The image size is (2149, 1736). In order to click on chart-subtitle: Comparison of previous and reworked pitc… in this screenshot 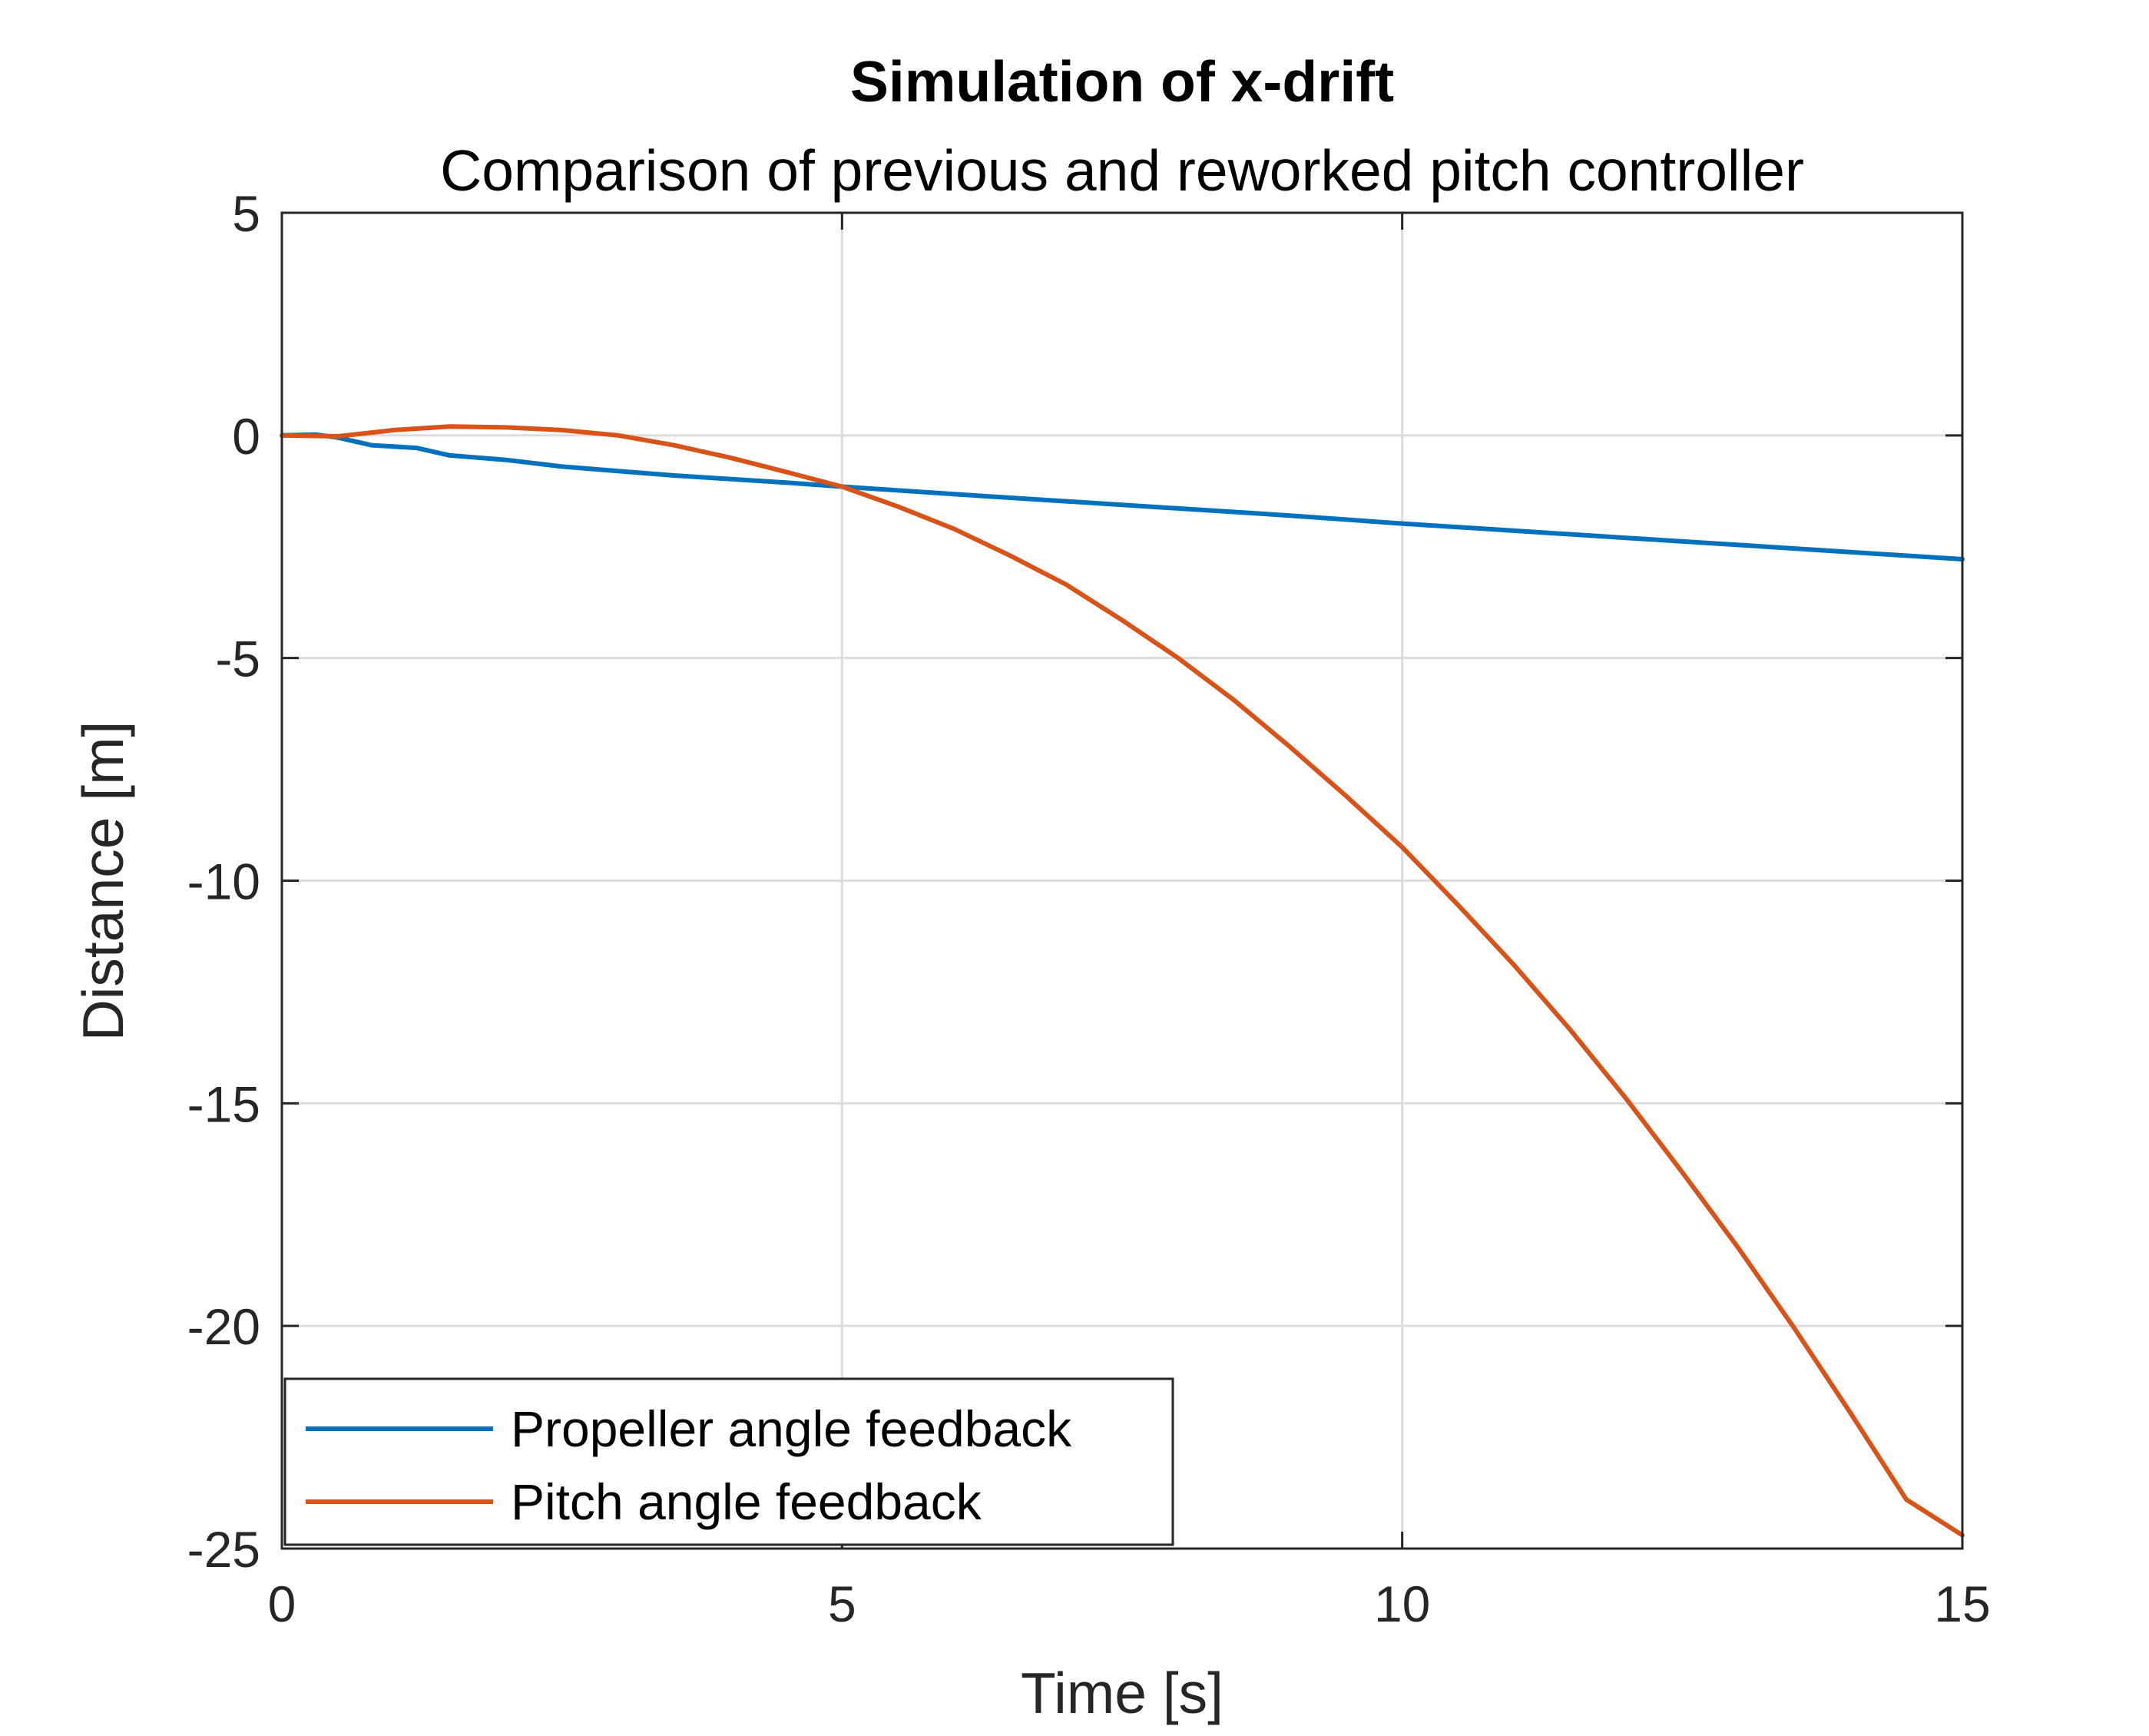, I will do `click(1122, 170)`.